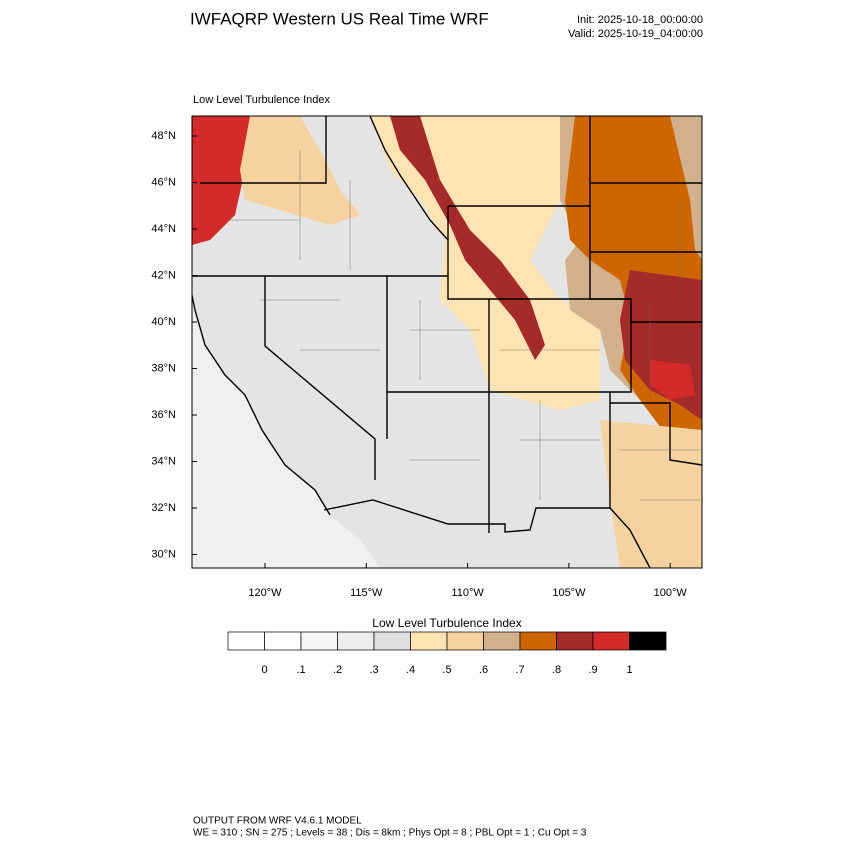  What do you see at coordinates (366, 593) in the screenshot?
I see `lon-label: 115°W` at bounding box center [366, 593].